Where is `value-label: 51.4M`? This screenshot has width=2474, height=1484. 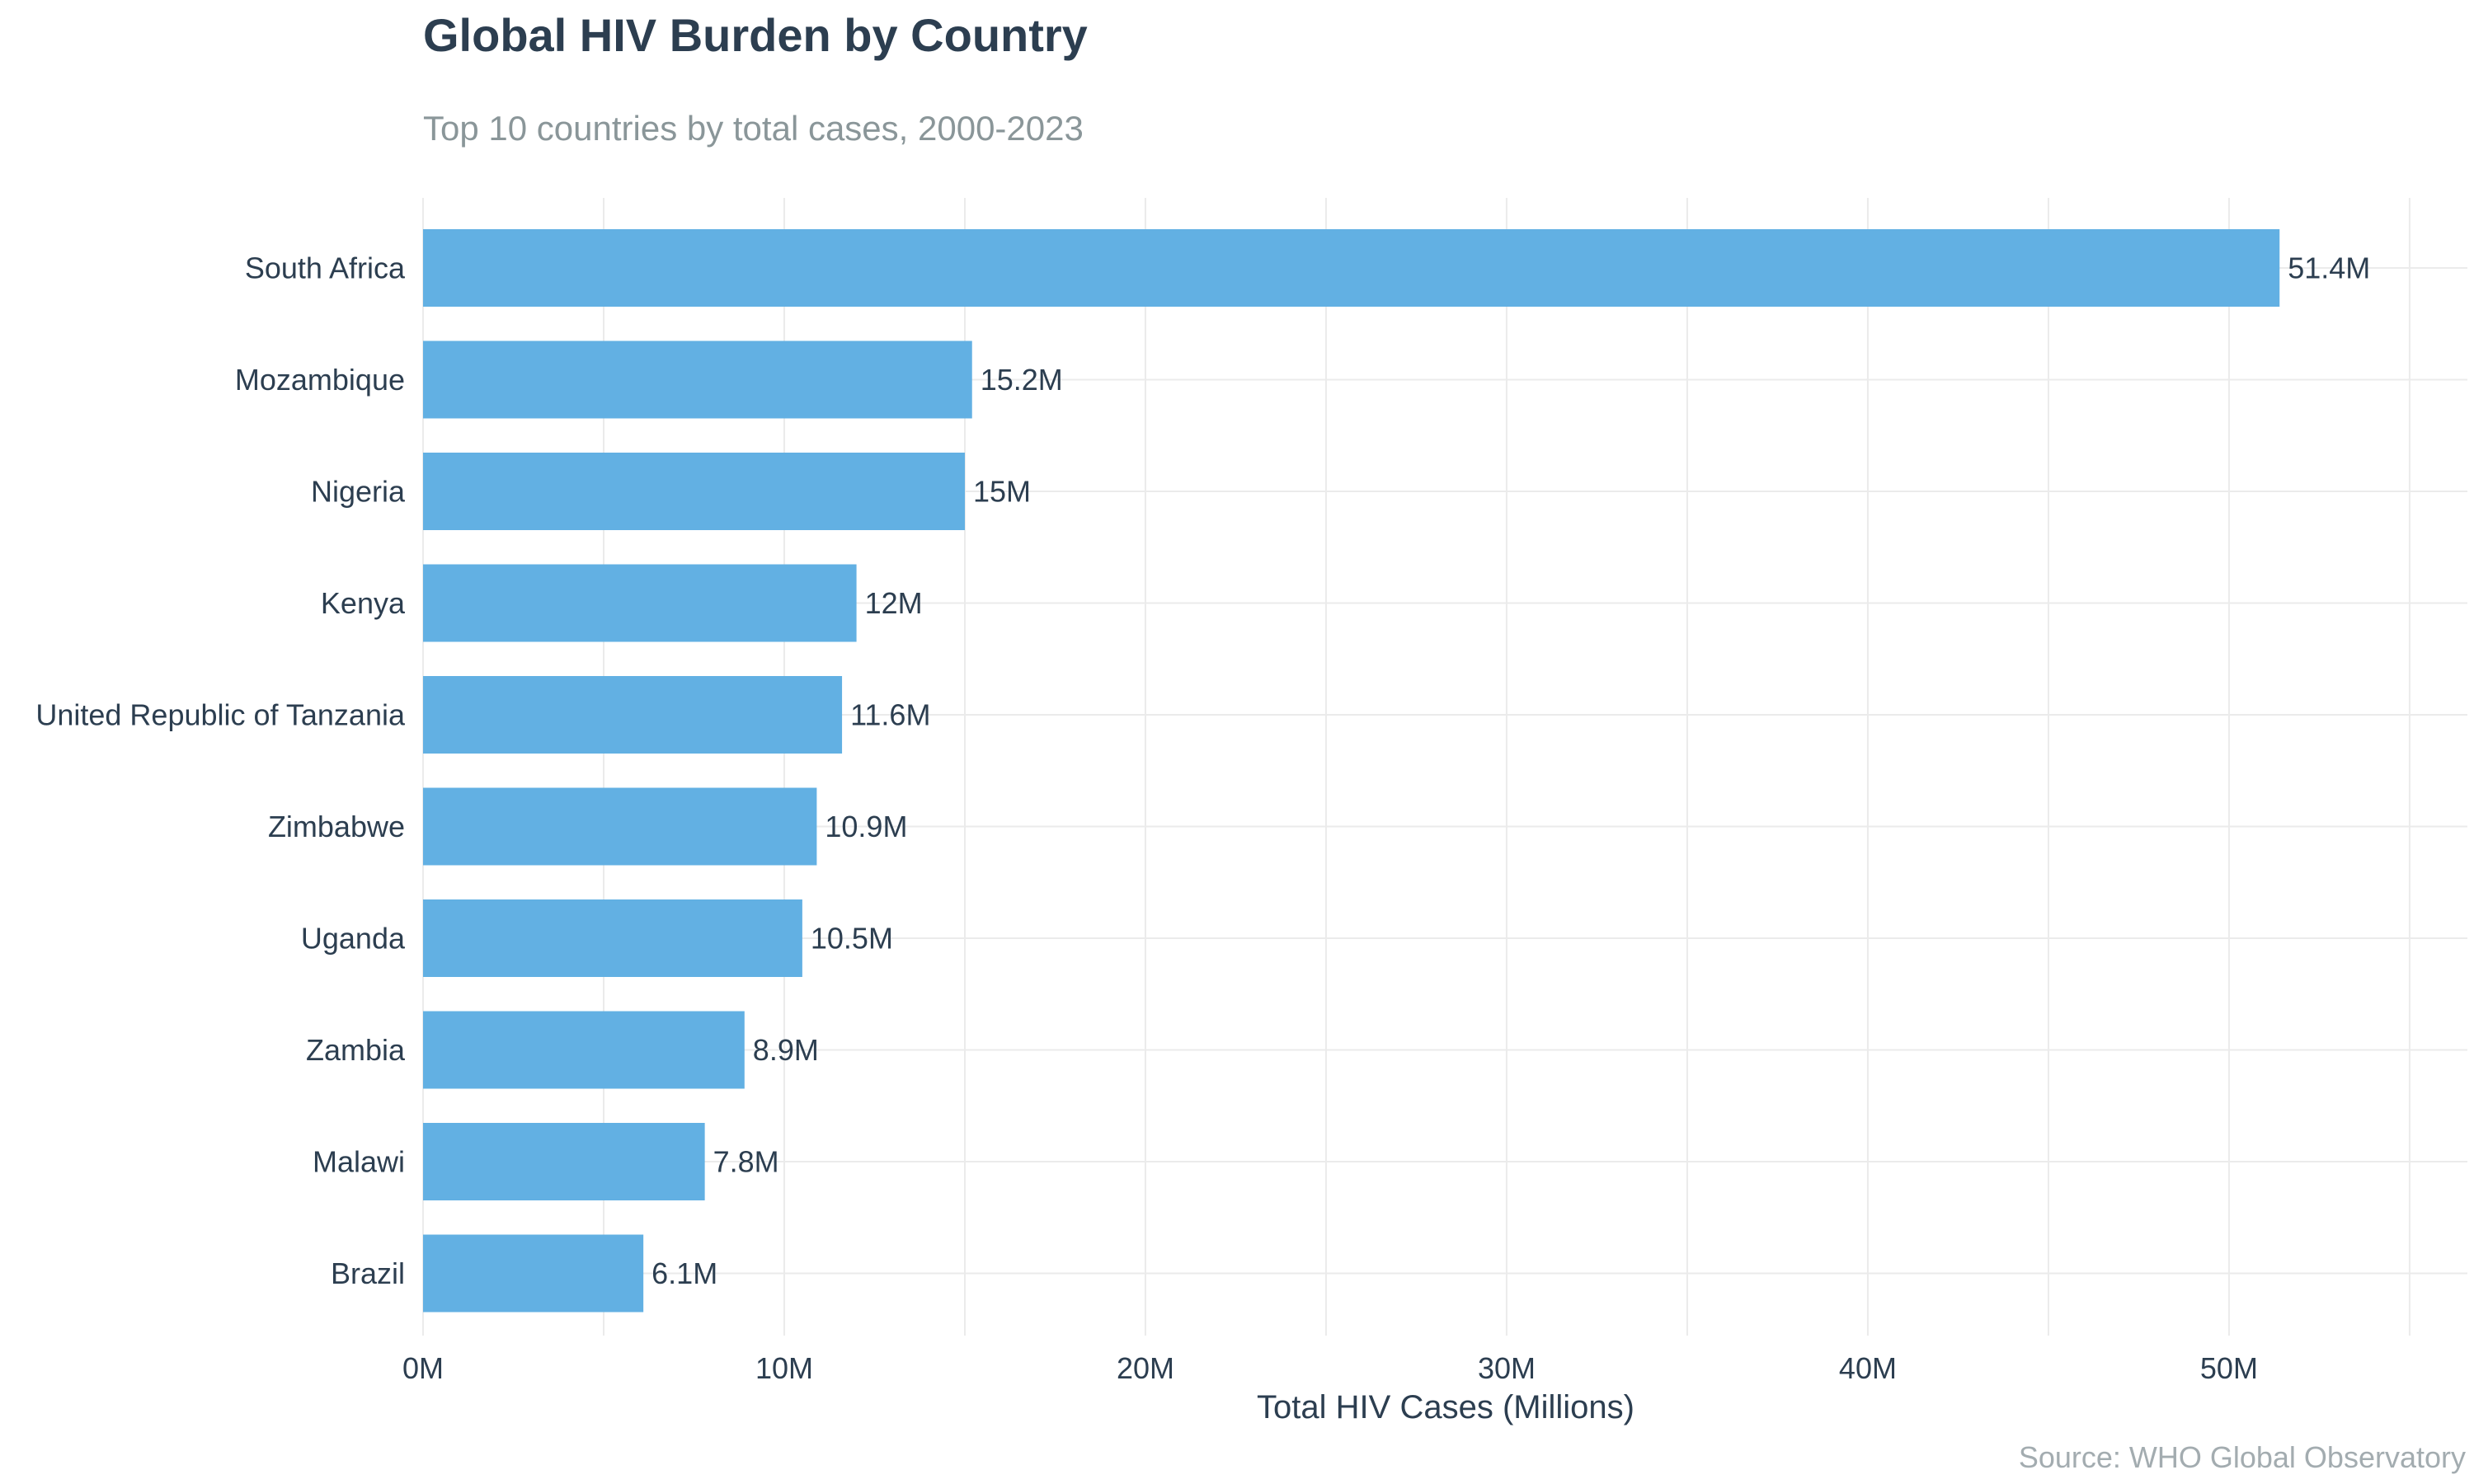 value-label: 51.4M is located at coordinates (2329, 268).